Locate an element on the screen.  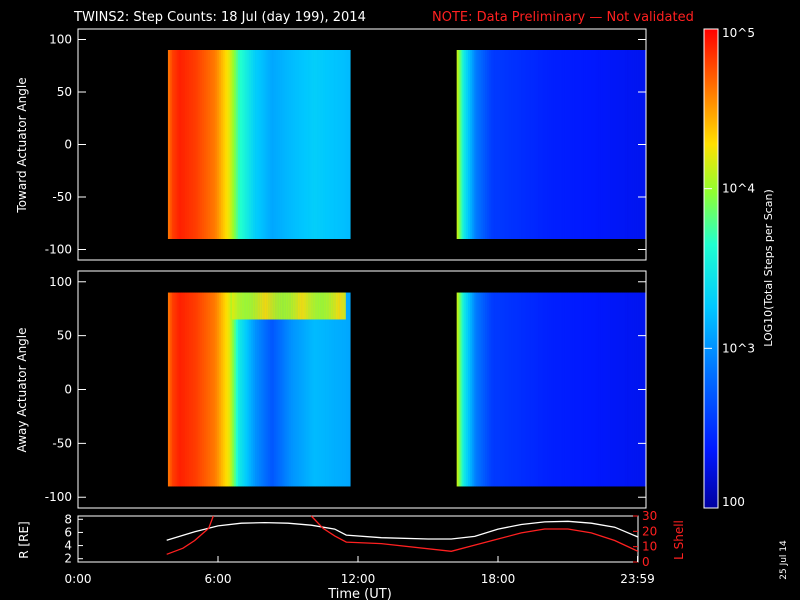
x-tick-label: 0:00 is located at coordinates (78, 579).